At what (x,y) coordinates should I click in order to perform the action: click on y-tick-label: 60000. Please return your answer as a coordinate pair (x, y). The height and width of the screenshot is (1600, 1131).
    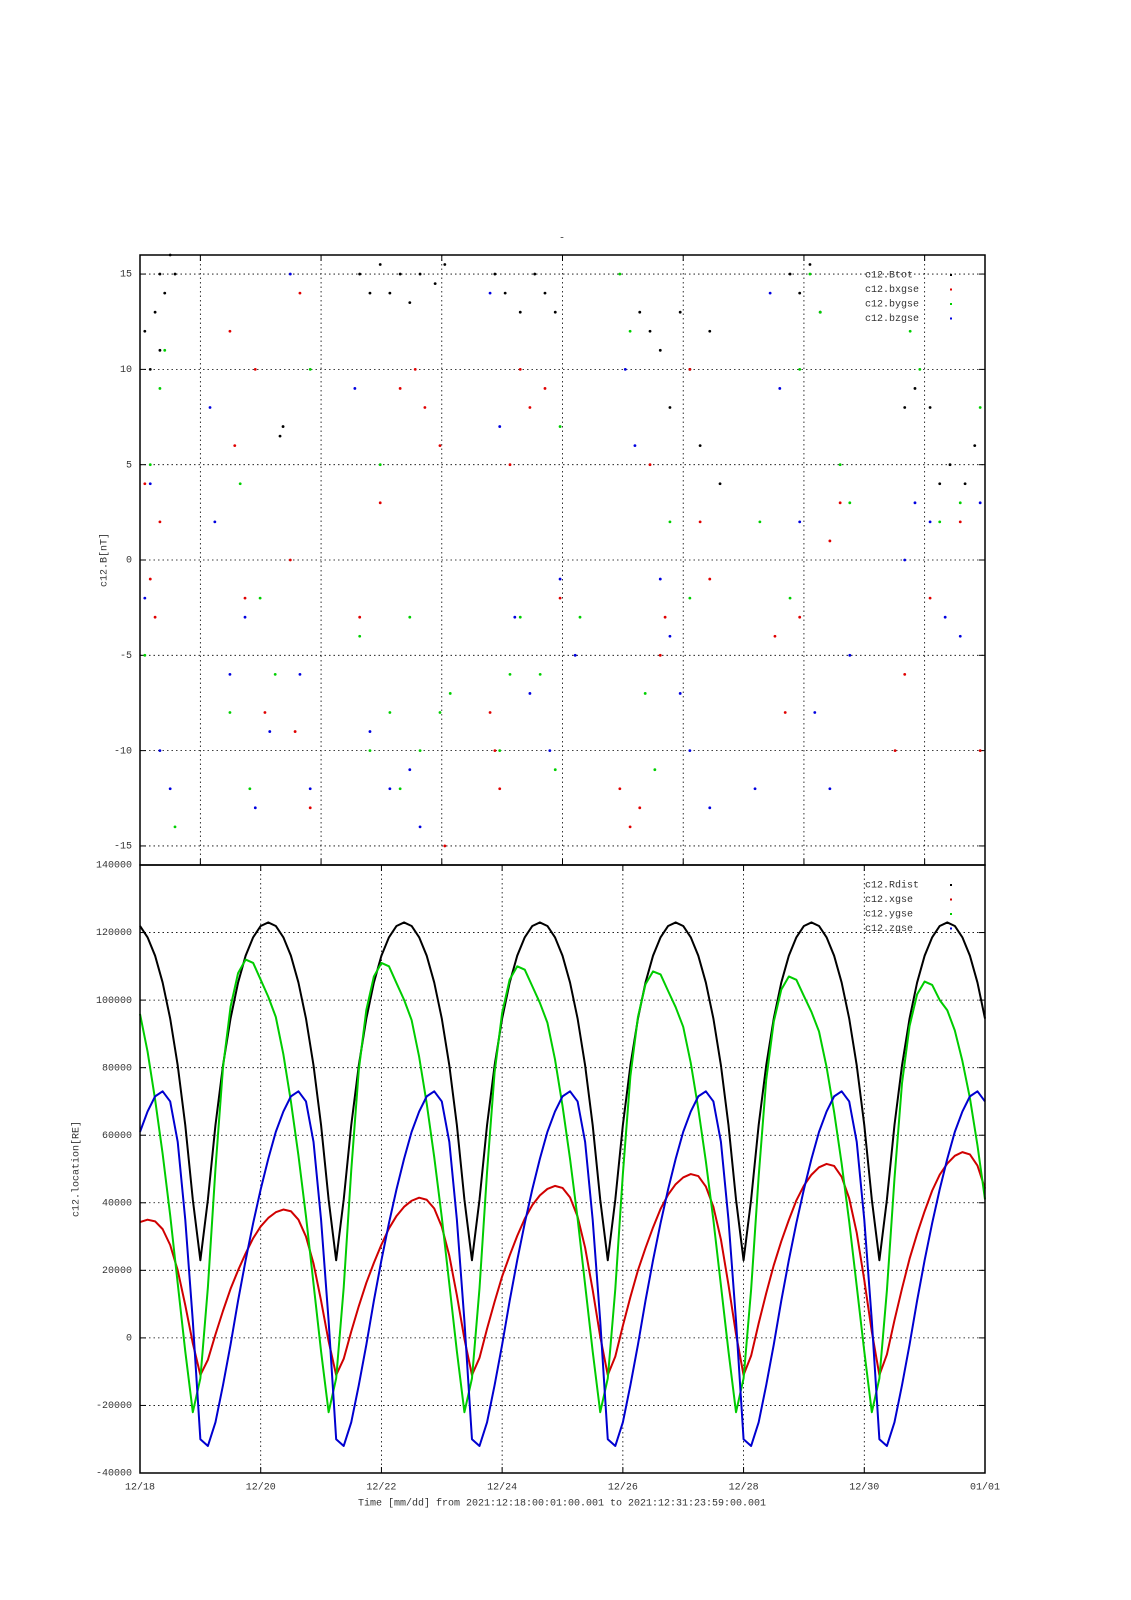
    Looking at the image, I should click on (117, 1136).